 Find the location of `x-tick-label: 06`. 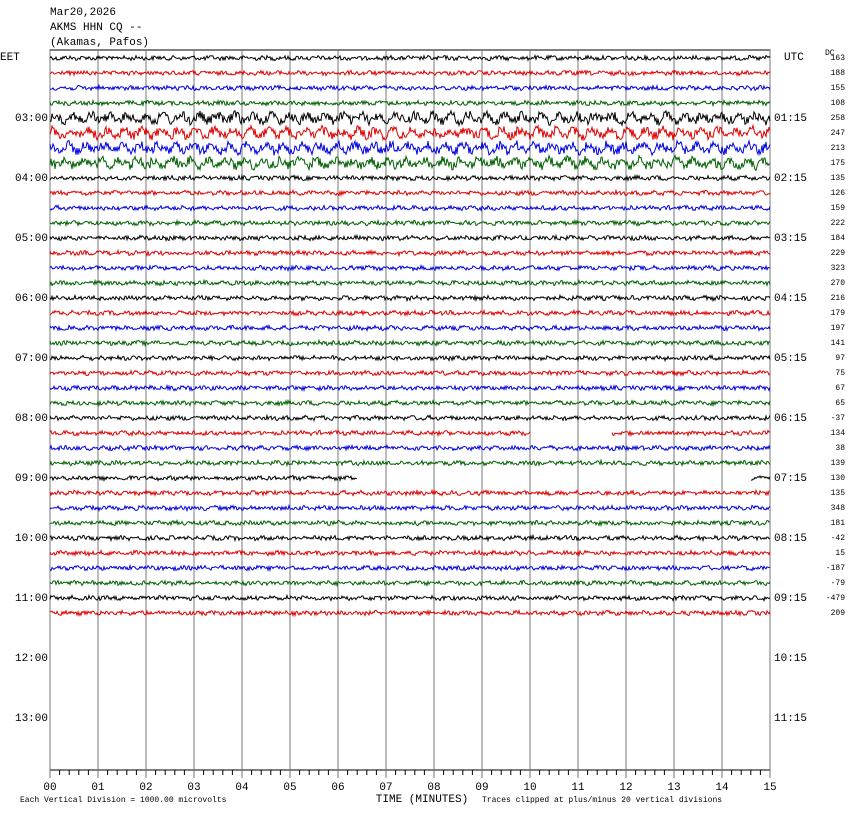

x-tick-label: 06 is located at coordinates (337, 788).